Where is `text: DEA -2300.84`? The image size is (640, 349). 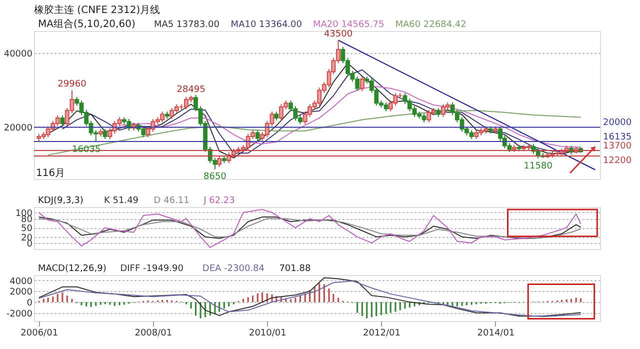
text: DEA -2300.84 is located at coordinates (233, 269).